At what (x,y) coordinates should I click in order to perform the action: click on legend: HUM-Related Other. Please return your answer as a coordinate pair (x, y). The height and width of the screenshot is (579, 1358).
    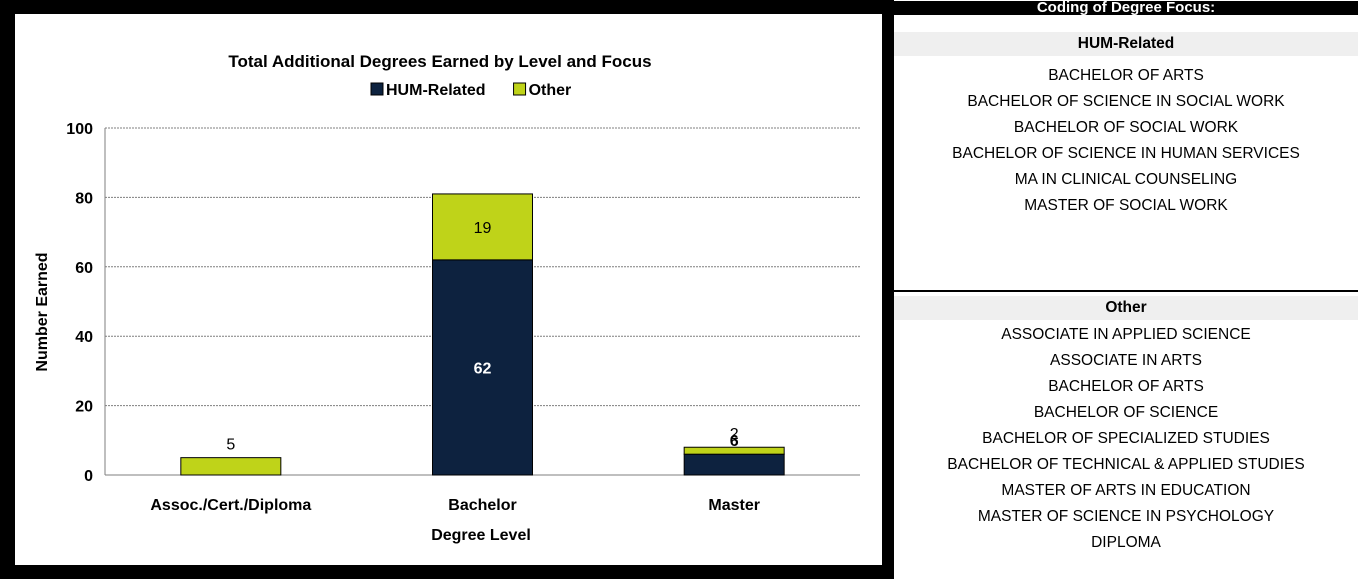
    Looking at the image, I should click on (471, 90).